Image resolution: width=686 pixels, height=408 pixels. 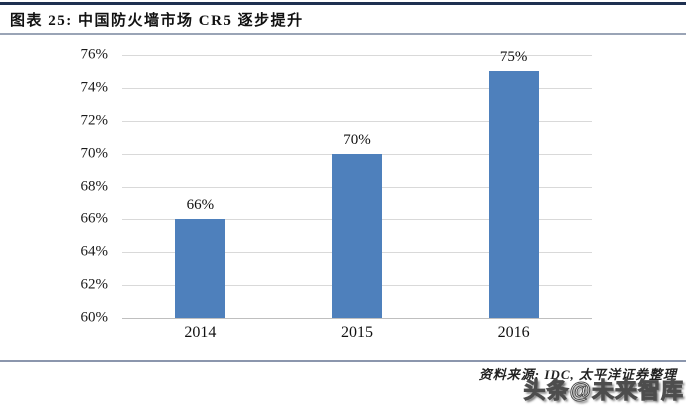 I want to click on y-tick-label: 64%, so click(x=94, y=251).